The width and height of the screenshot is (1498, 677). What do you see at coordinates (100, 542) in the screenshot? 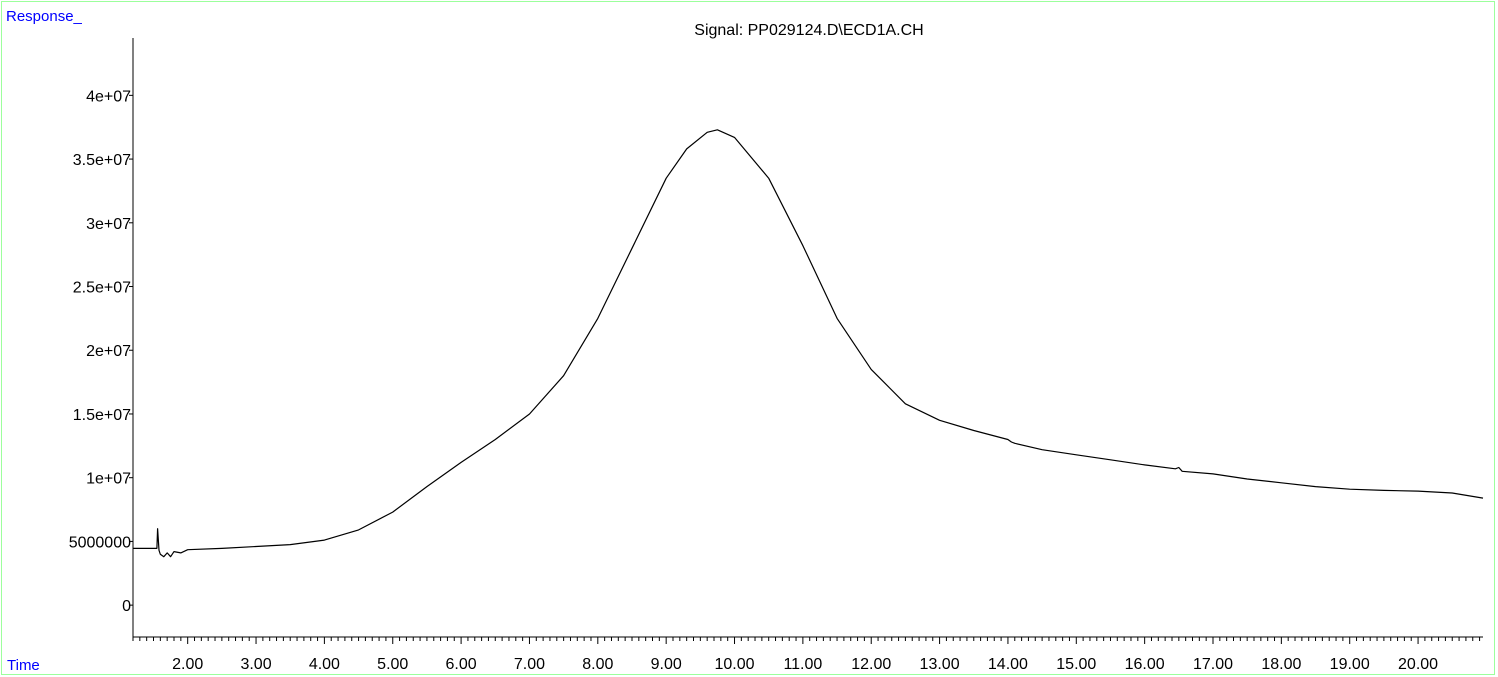
I see `y-tick-label: 5000000` at bounding box center [100, 542].